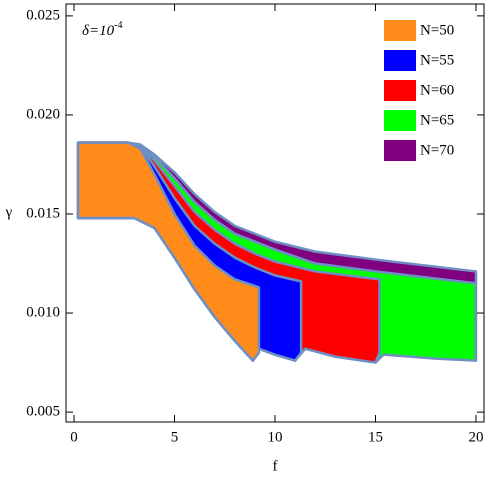 The image size is (486, 478). What do you see at coordinates (437, 150) in the screenshot?
I see `legend-label: N=70` at bounding box center [437, 150].